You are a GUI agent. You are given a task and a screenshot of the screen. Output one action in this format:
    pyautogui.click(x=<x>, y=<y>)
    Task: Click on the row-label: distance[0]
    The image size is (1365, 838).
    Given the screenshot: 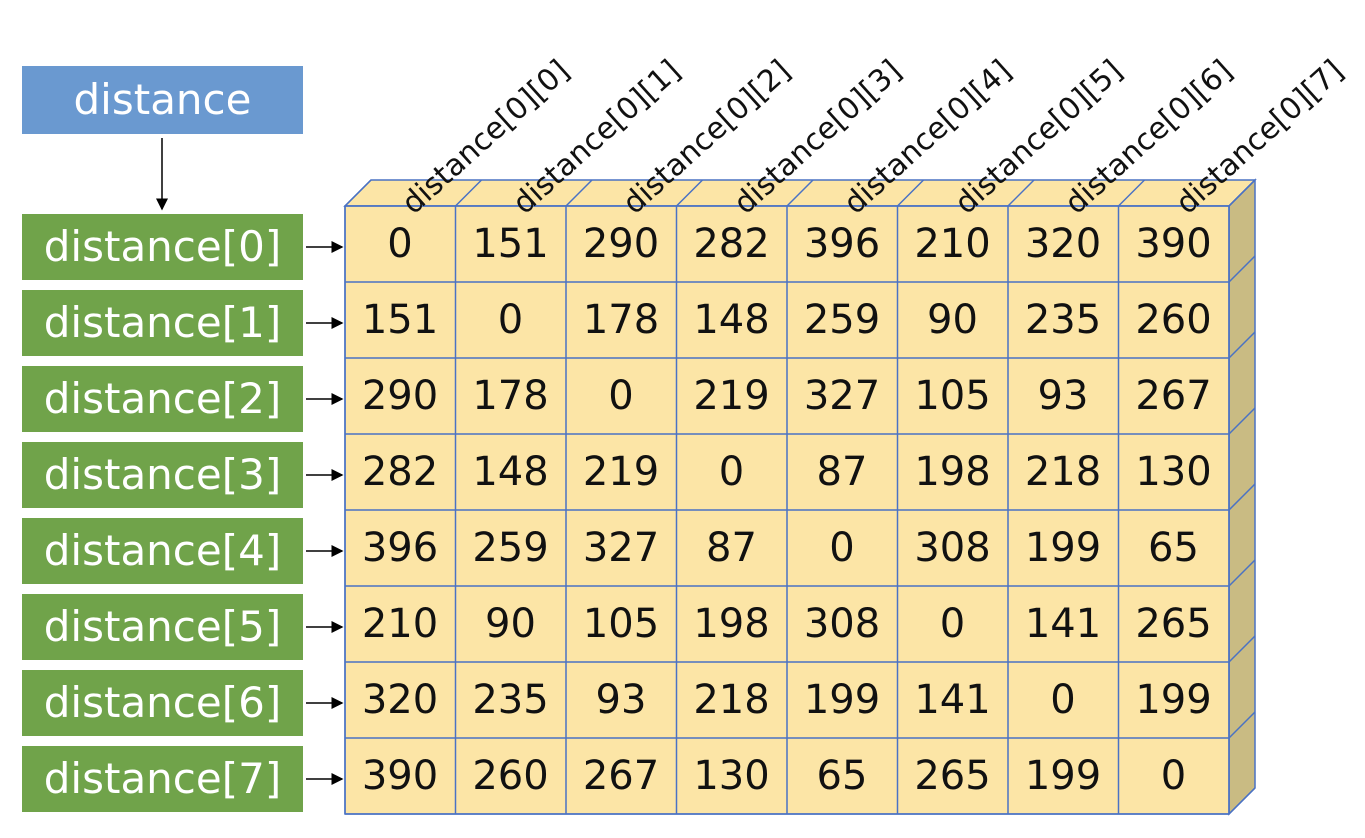 What is the action you would take?
    pyautogui.click(x=162, y=247)
    